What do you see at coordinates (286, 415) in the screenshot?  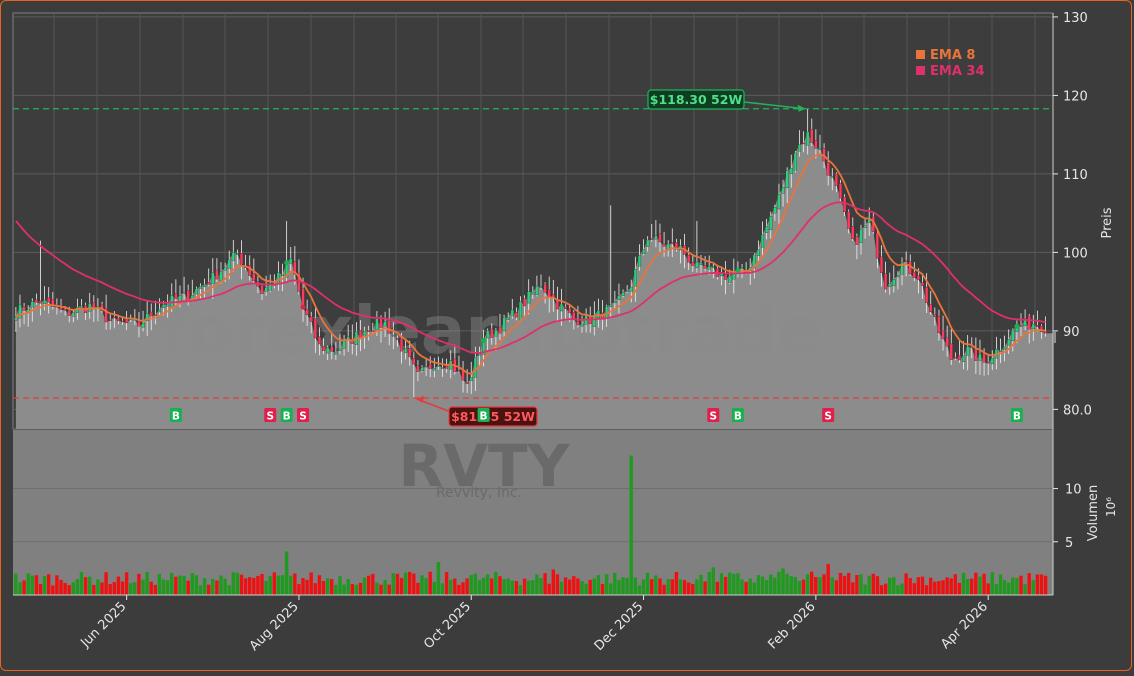 I see `buy-signal-badge` at bounding box center [286, 415].